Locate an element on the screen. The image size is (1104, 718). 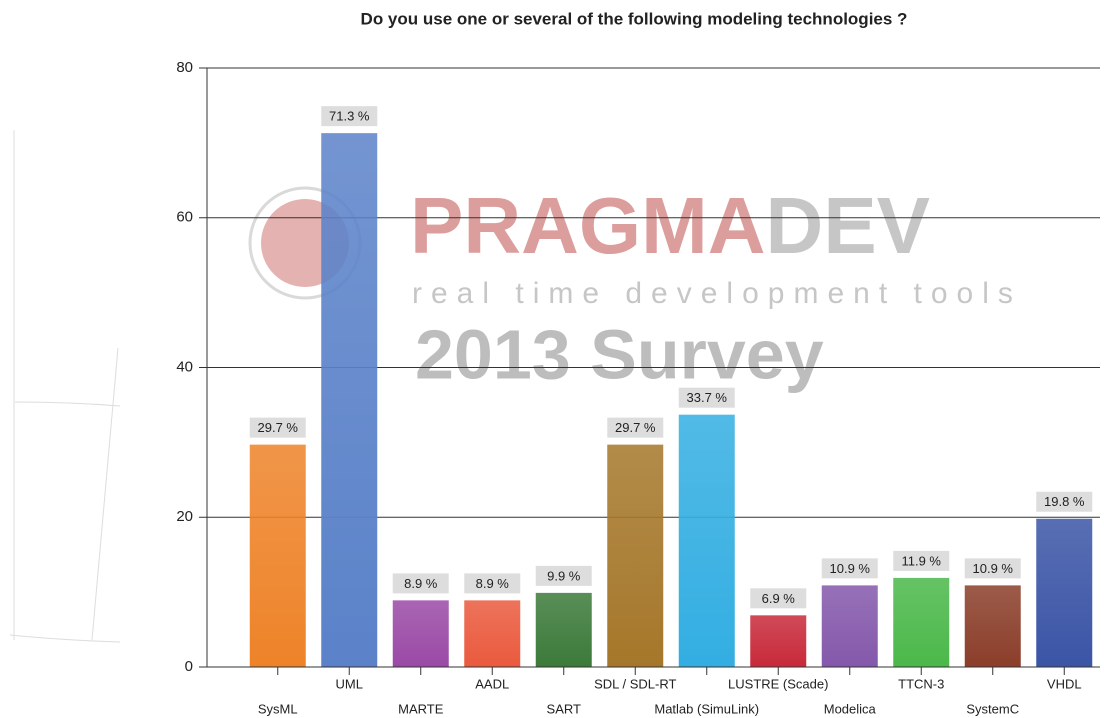
y-tick-label: 20 is located at coordinates (184, 516).